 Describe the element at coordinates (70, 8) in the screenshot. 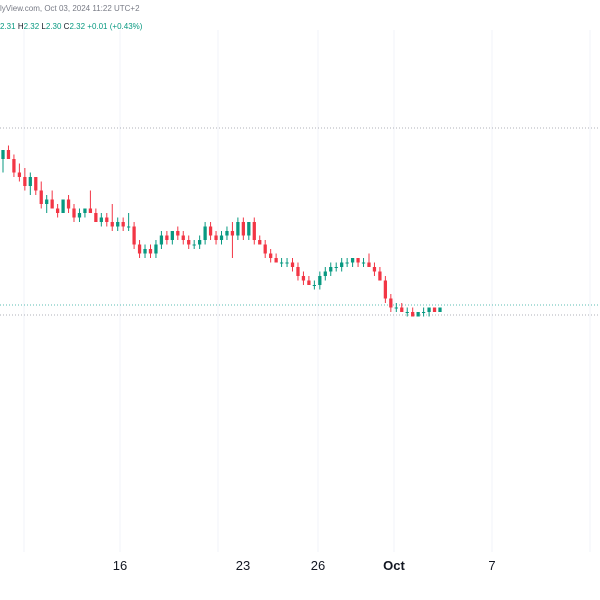

I see `chart-source: lyView.com, Oct 03, 2024 11:22 UTC+2` at that location.